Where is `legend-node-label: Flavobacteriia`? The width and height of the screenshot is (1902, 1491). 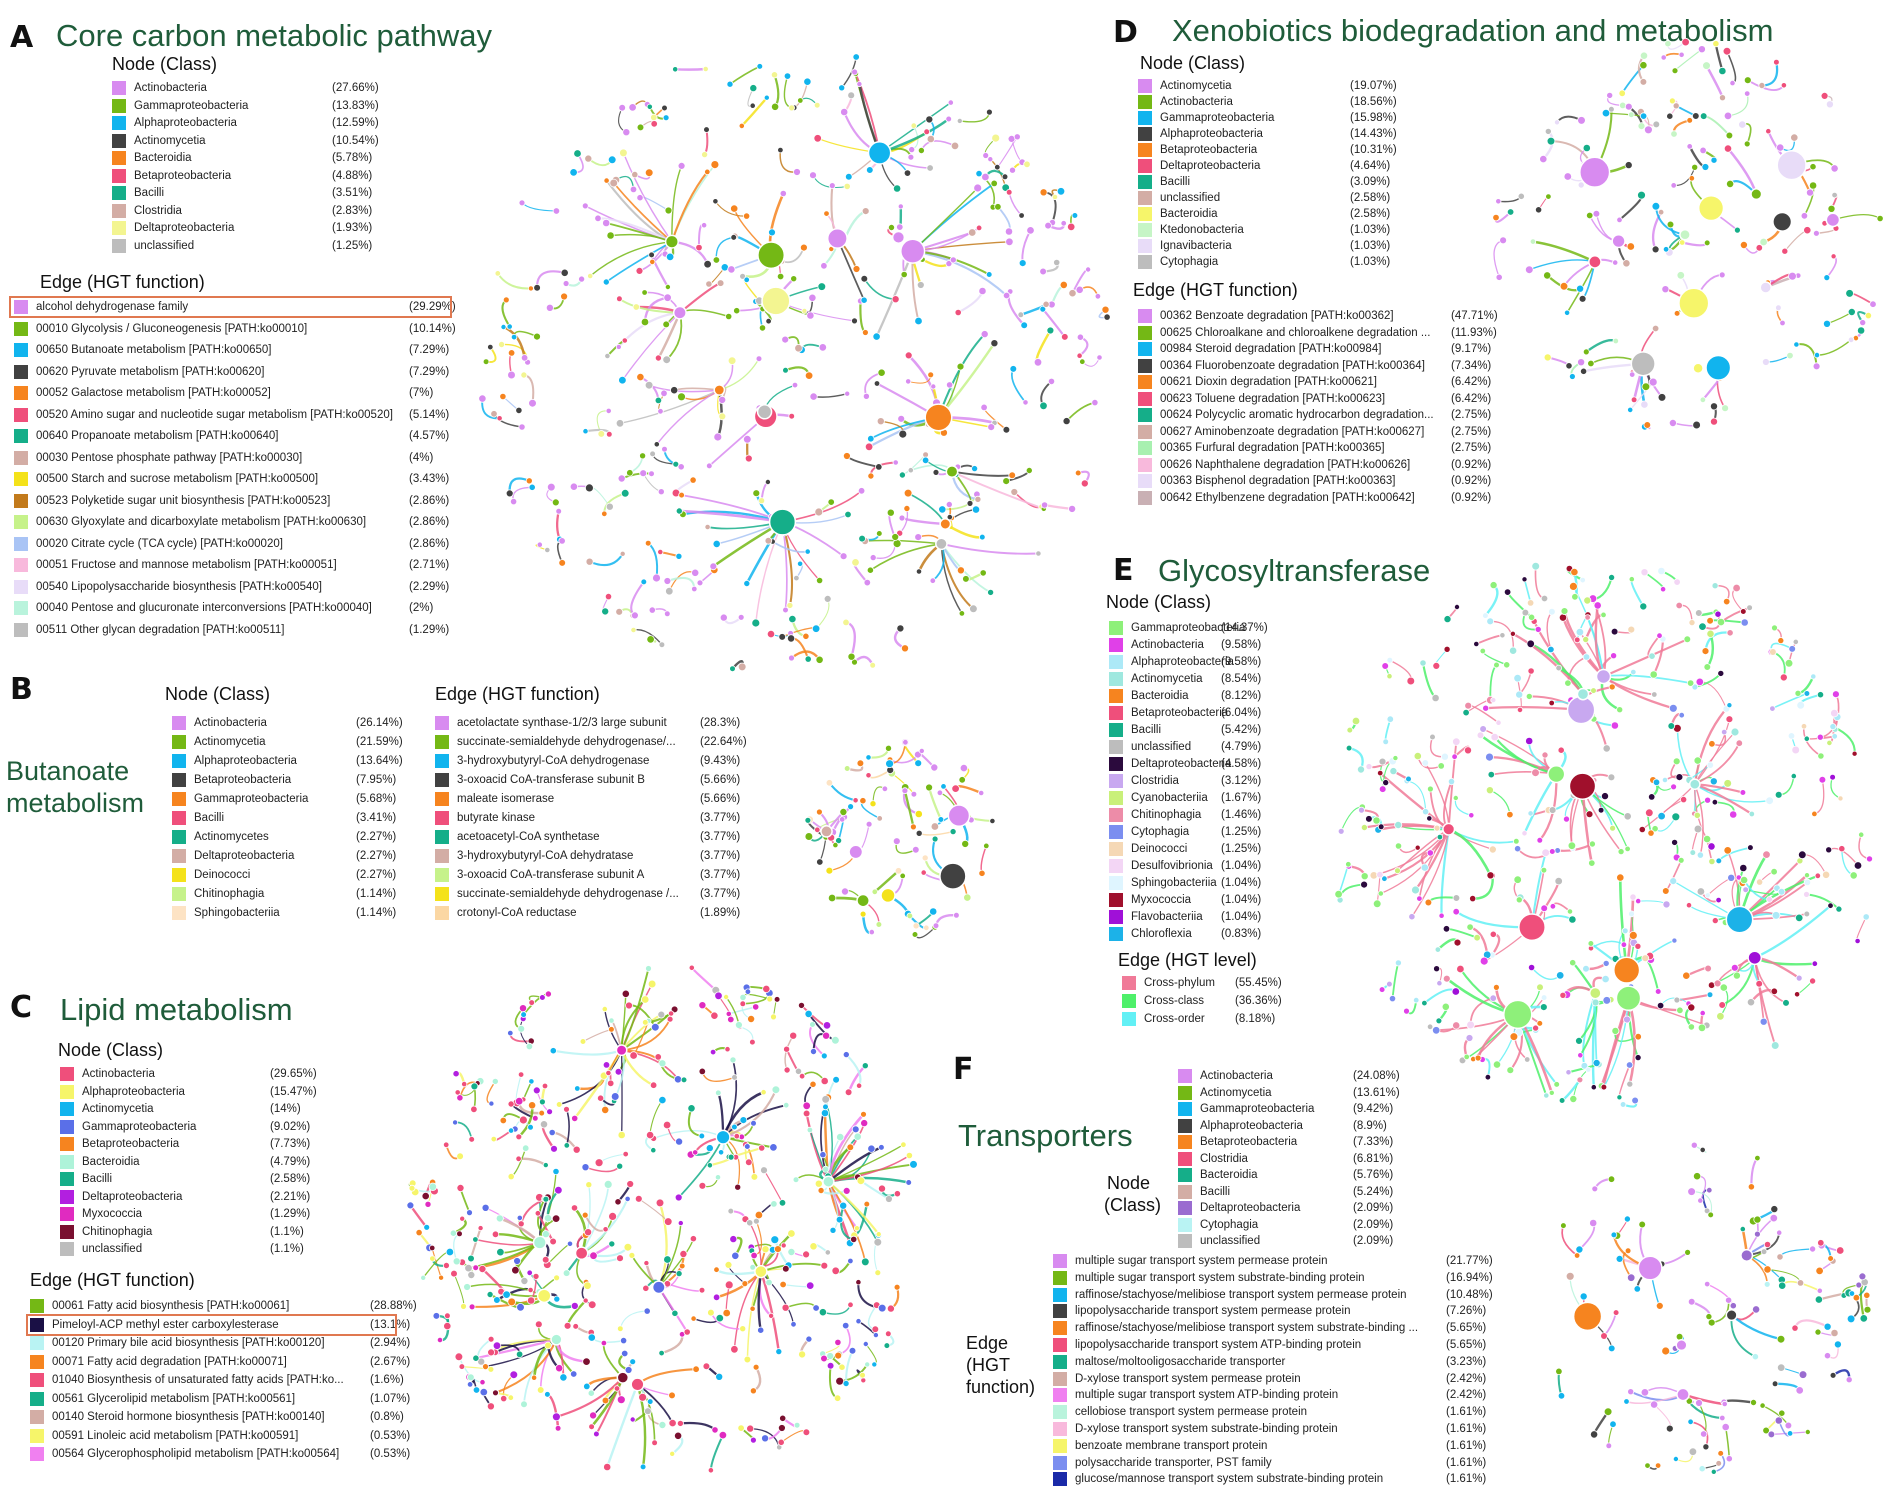
legend-node-label: Flavobacteriia is located at coordinates (1167, 917).